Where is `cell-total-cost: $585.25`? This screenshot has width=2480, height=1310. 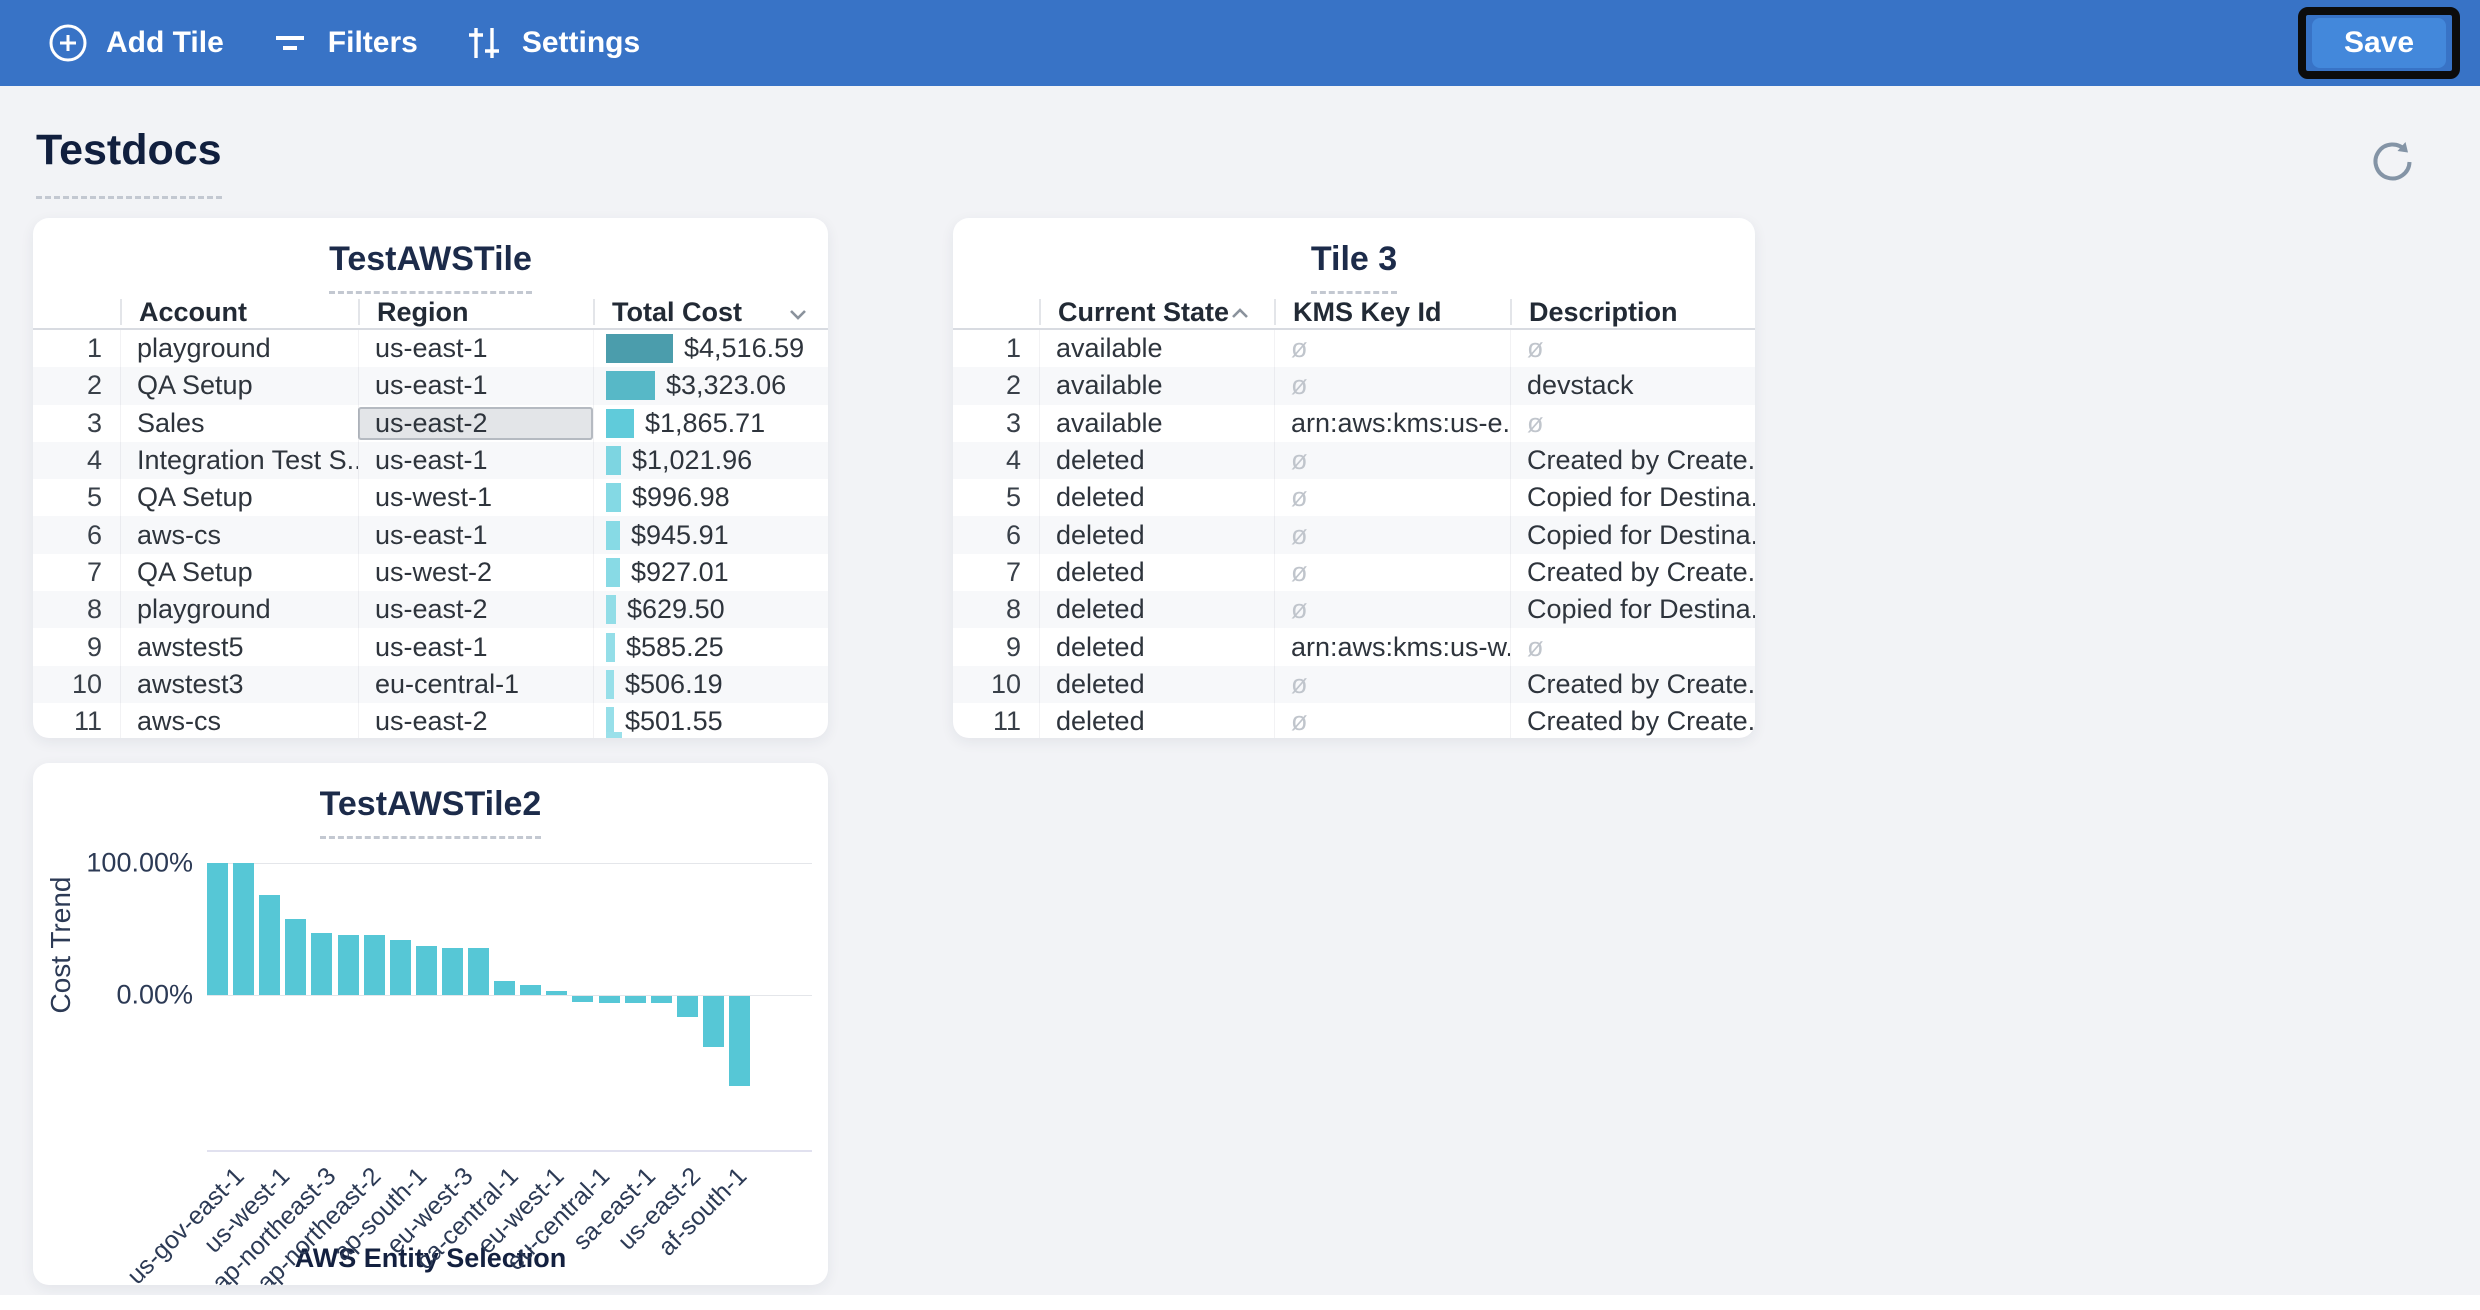
cell-total-cost: $585.25 is located at coordinates (710, 647).